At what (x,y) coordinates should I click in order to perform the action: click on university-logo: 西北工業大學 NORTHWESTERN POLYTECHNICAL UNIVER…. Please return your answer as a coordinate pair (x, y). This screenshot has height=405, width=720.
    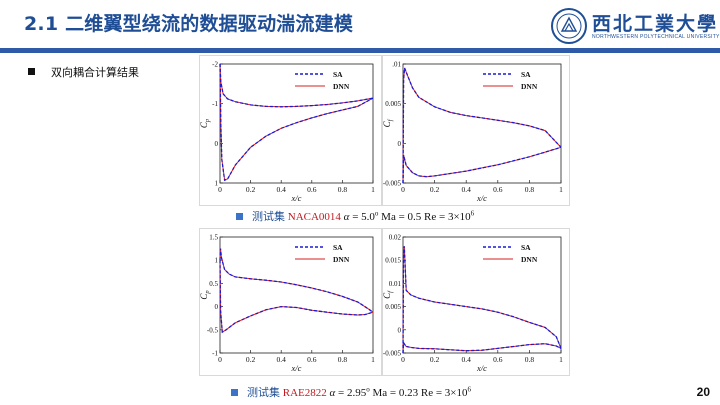
    Looking at the image, I should click on (634, 26).